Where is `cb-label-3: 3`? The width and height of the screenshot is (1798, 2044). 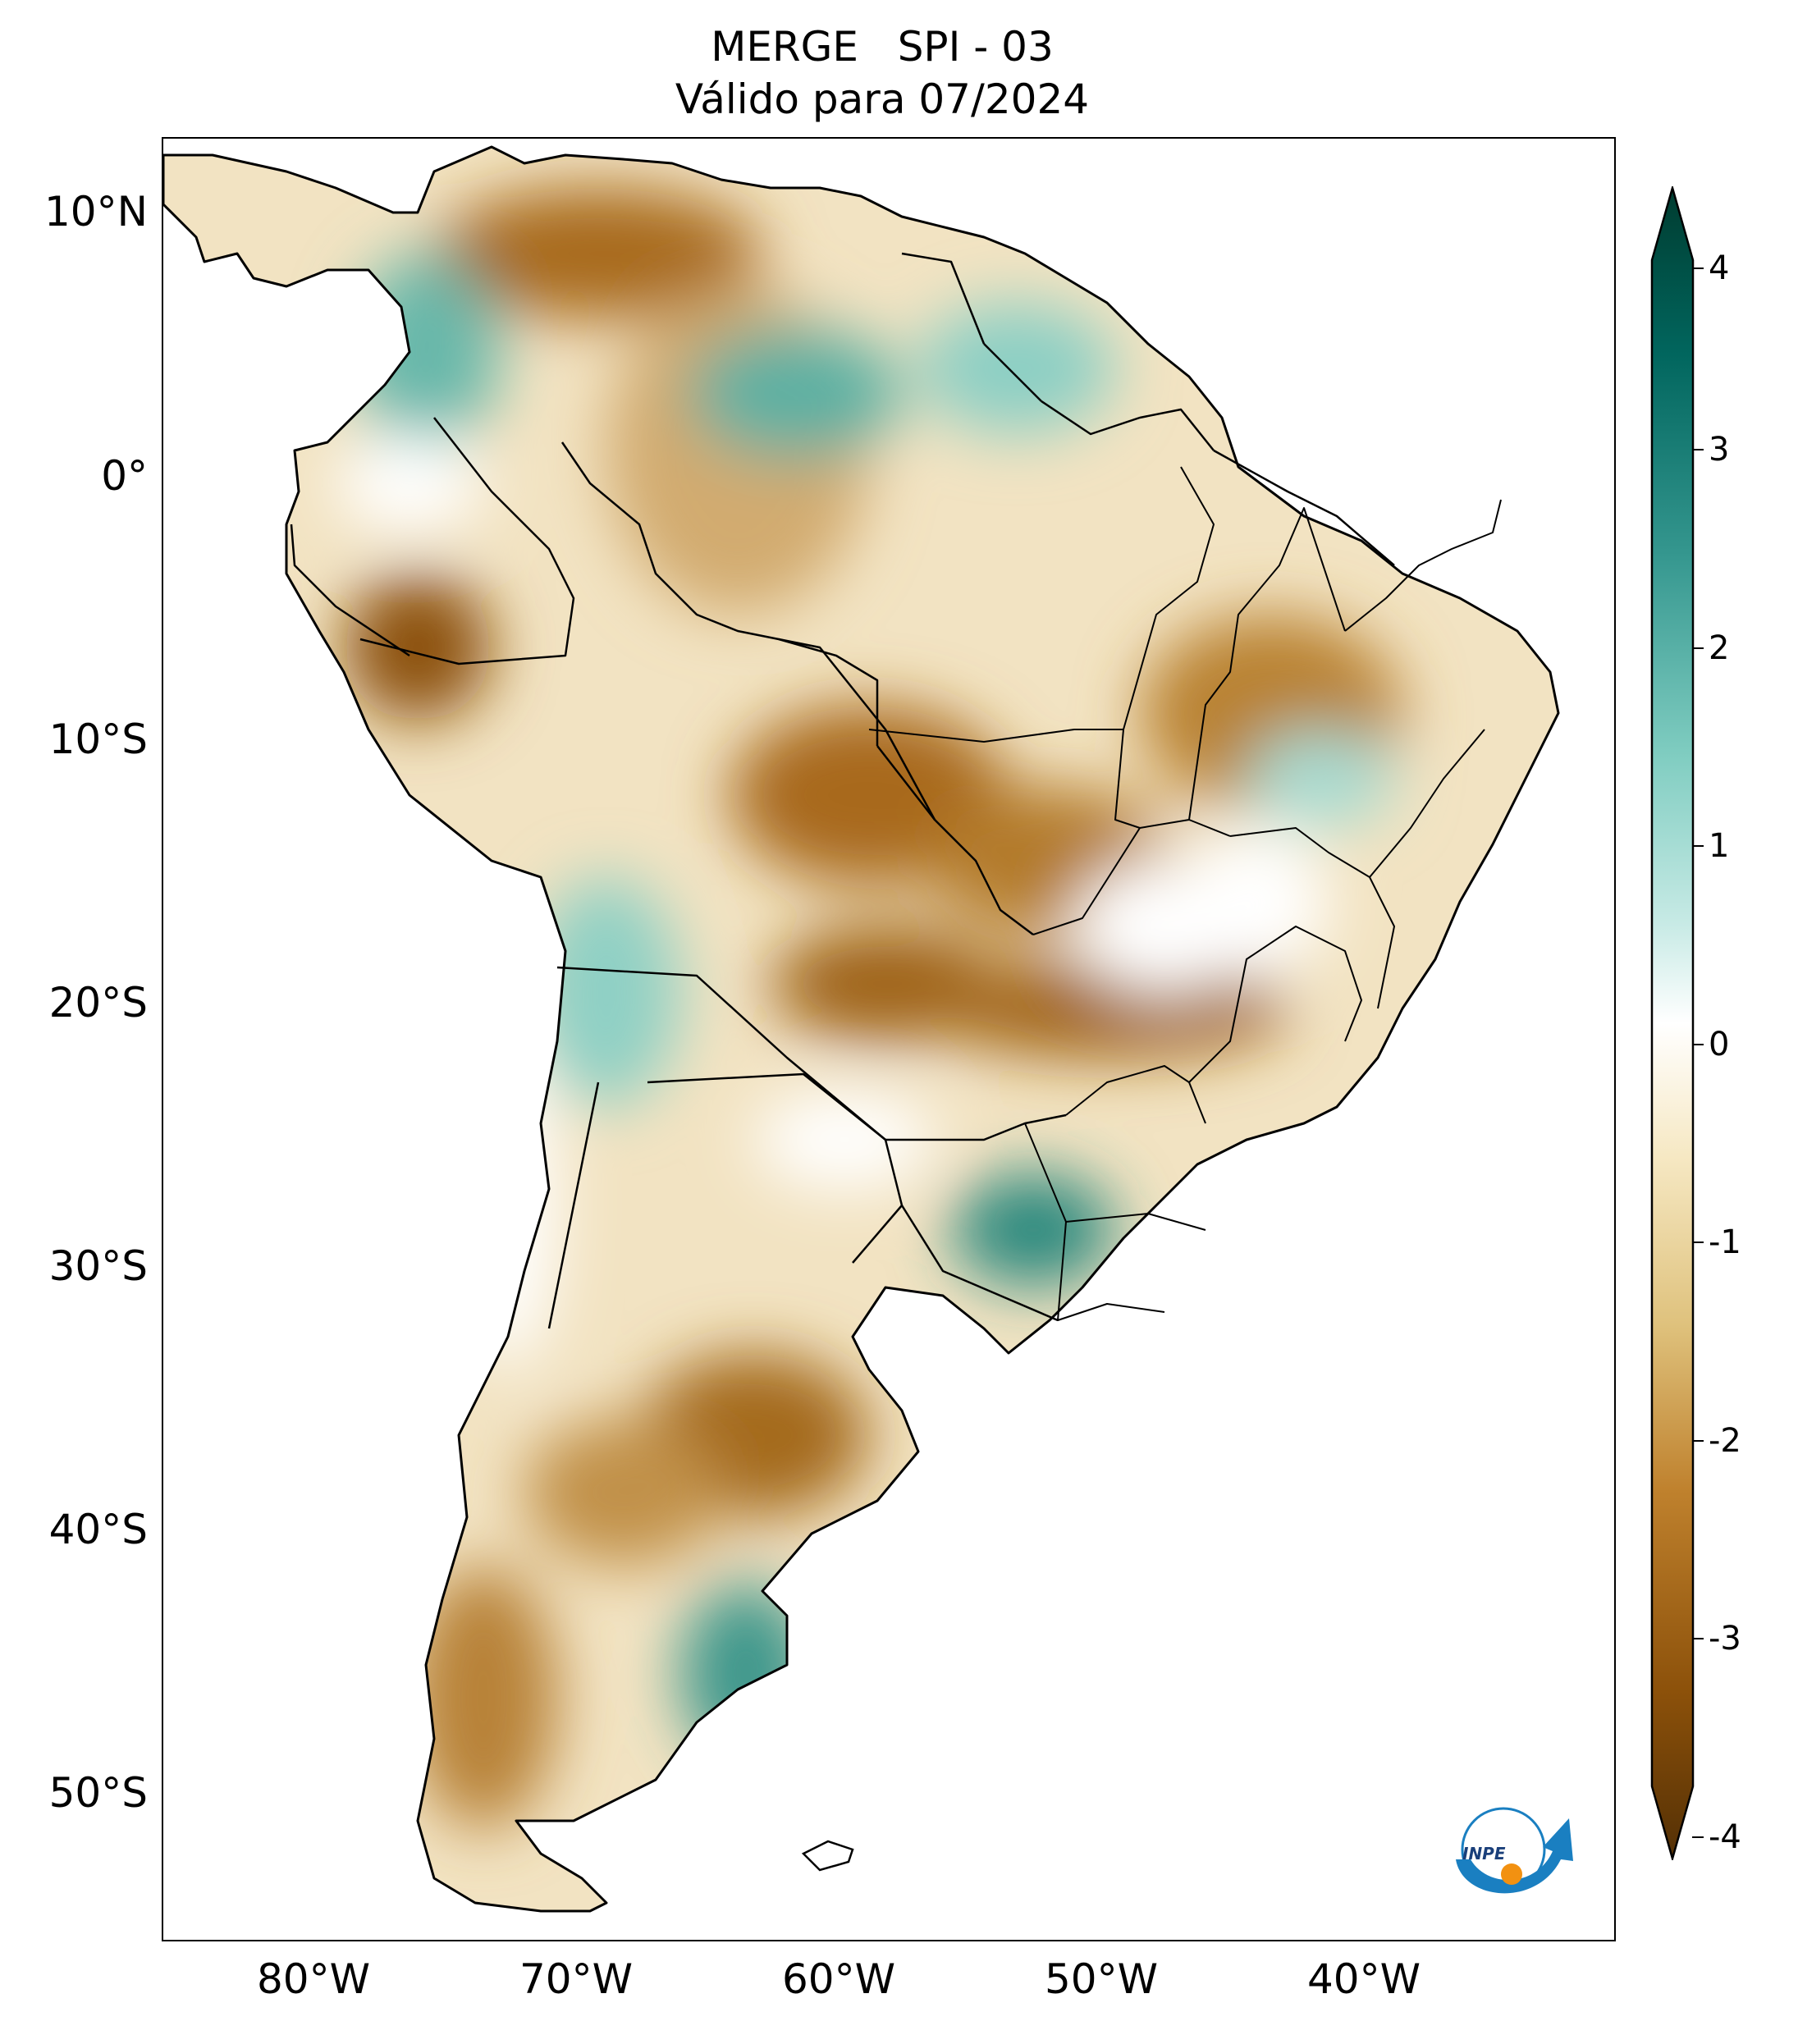
cb-label-3: 3 is located at coordinates (1719, 450).